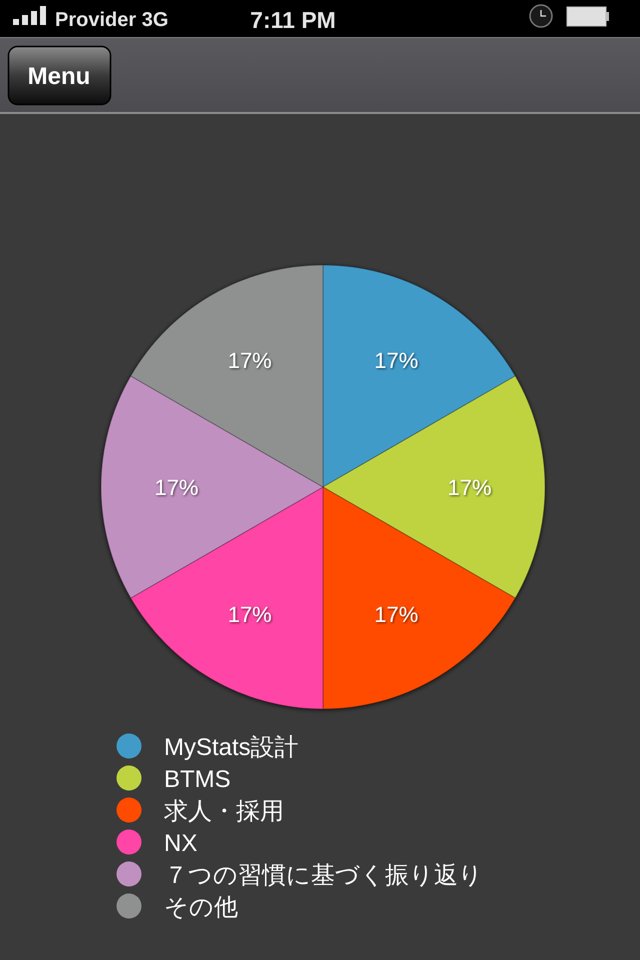 The height and width of the screenshot is (960, 640). Describe the element at coordinates (181, 843) in the screenshot. I see `legend-label: NX` at that location.